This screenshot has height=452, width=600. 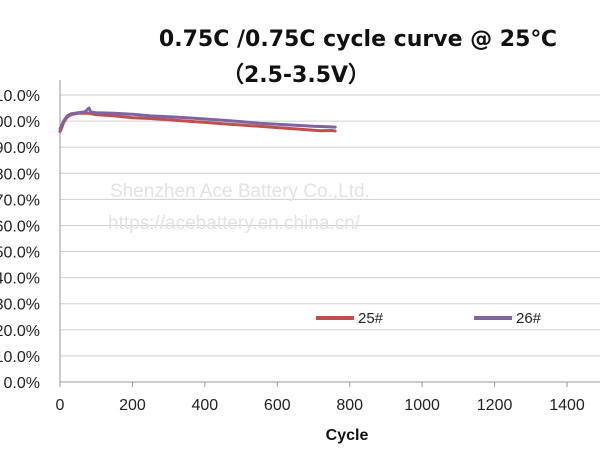 What do you see at coordinates (429, 318) in the screenshot?
I see `legend: 25# 26#` at bounding box center [429, 318].